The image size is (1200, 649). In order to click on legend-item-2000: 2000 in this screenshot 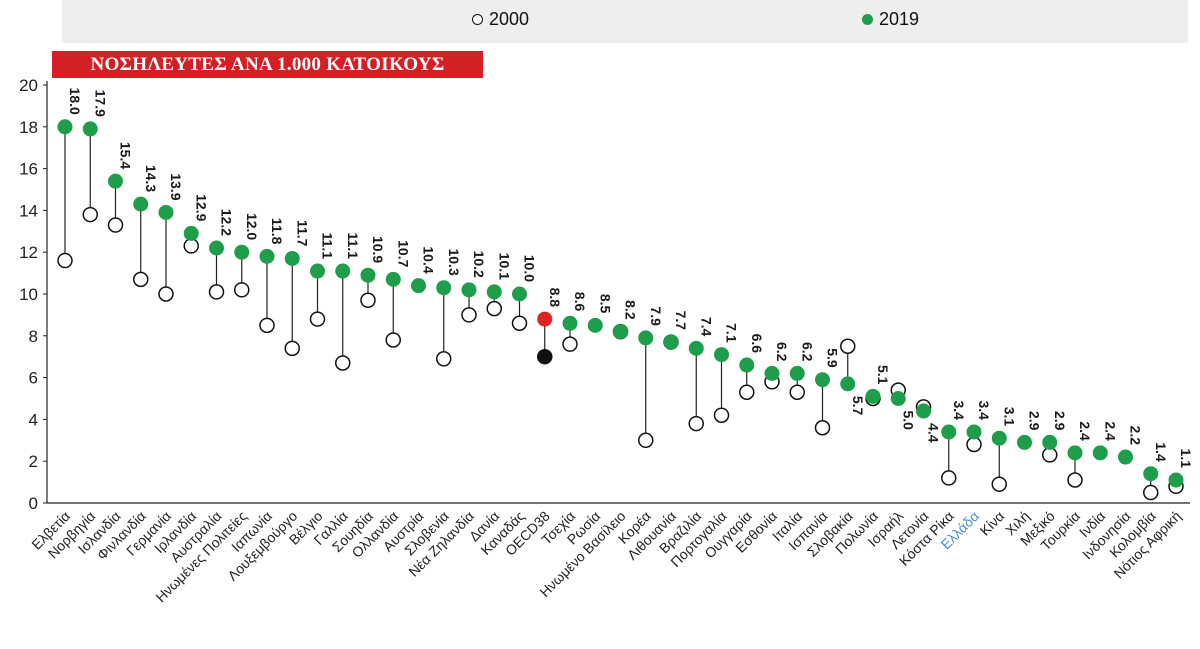, I will do `click(500, 19)`.